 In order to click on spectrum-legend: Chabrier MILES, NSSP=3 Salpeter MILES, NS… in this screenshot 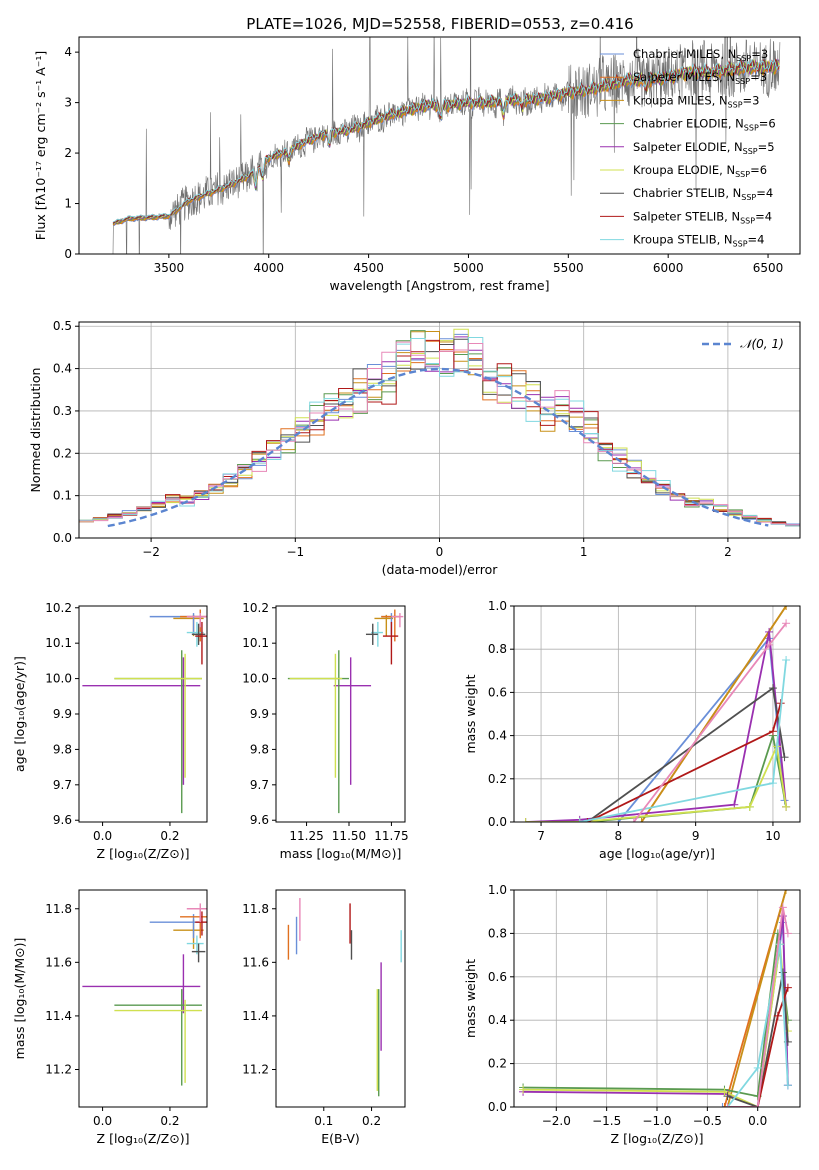, I will do `click(688, 148)`.